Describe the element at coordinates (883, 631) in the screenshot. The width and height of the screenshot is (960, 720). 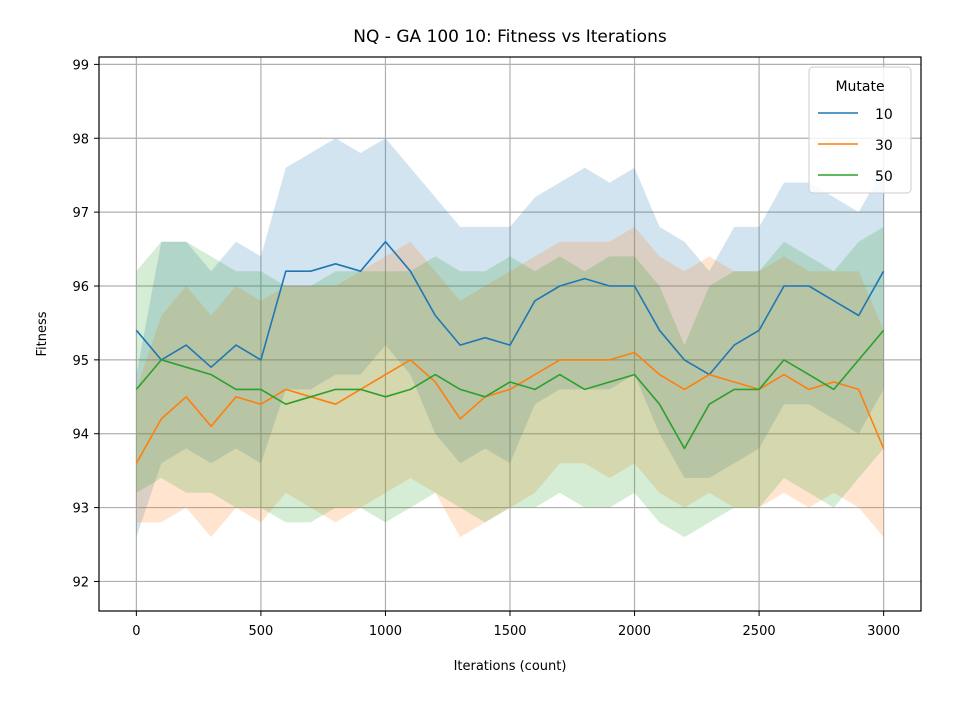
I see `x-tick-label: 3000` at that location.